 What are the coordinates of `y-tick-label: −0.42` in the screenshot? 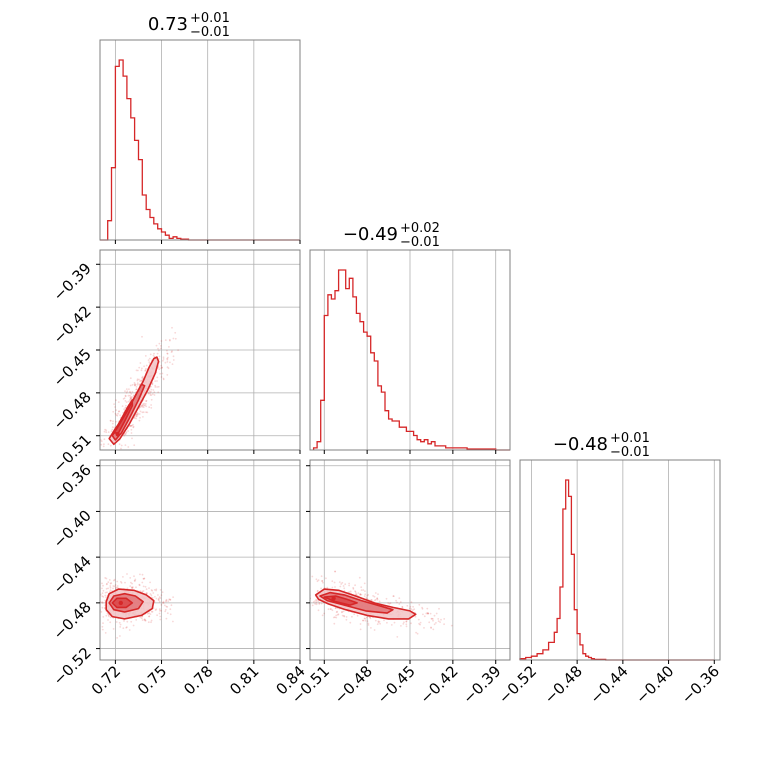 It's located at (72, 324).